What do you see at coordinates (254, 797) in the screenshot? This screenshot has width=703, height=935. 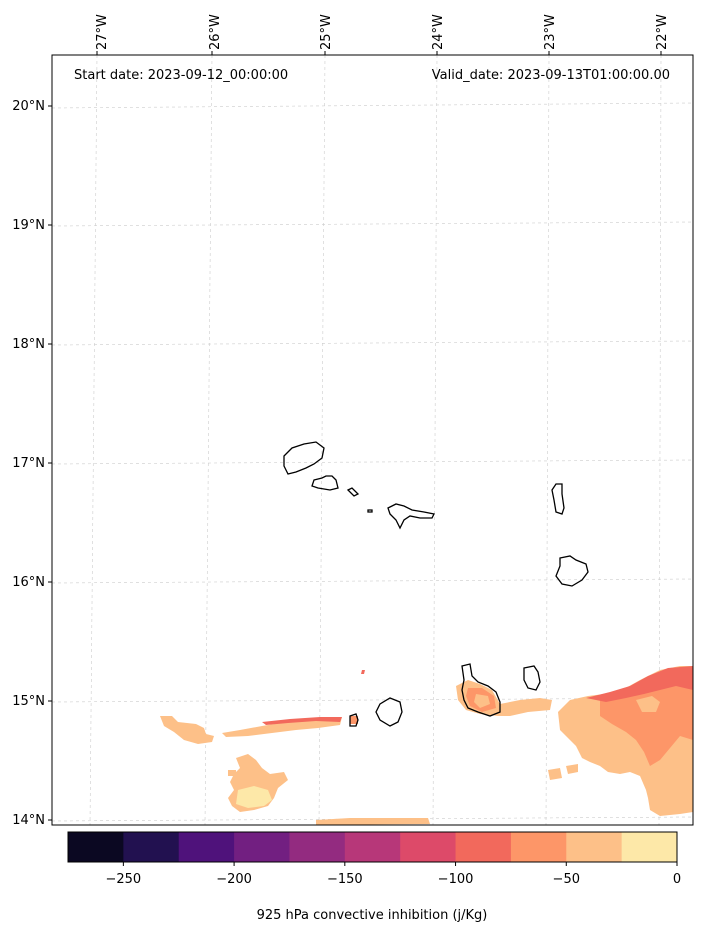 I see `cin-region-south-core` at bounding box center [254, 797].